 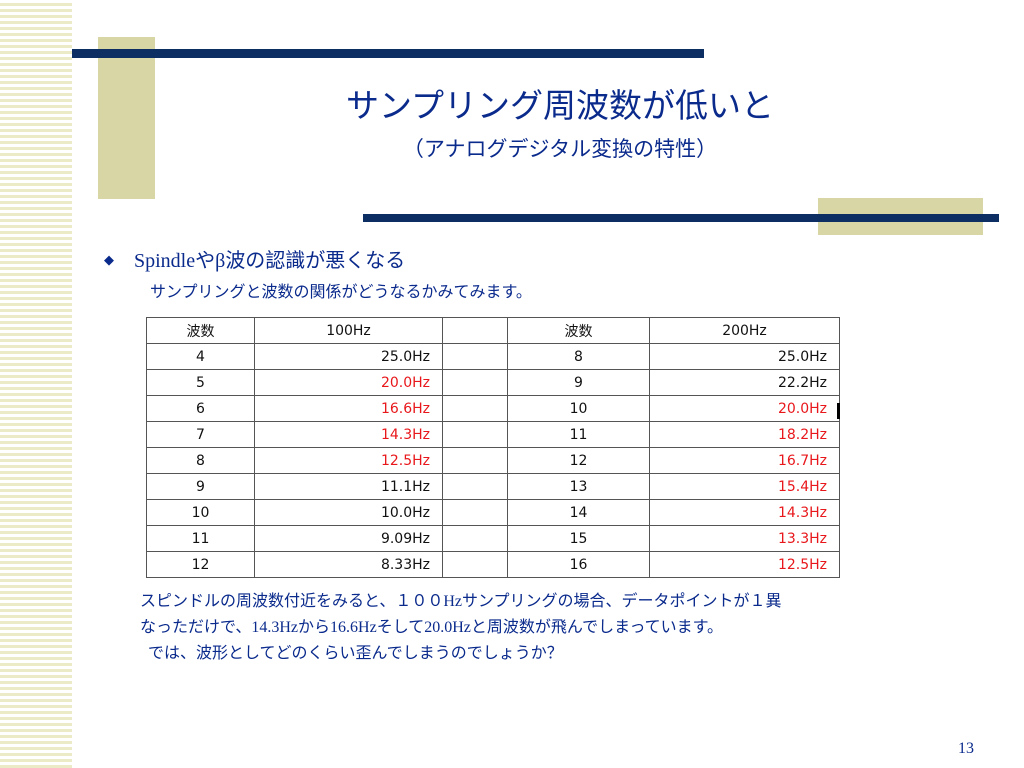 I want to click on freq-200hz-cell: 16.7Hz, so click(x=744, y=460).